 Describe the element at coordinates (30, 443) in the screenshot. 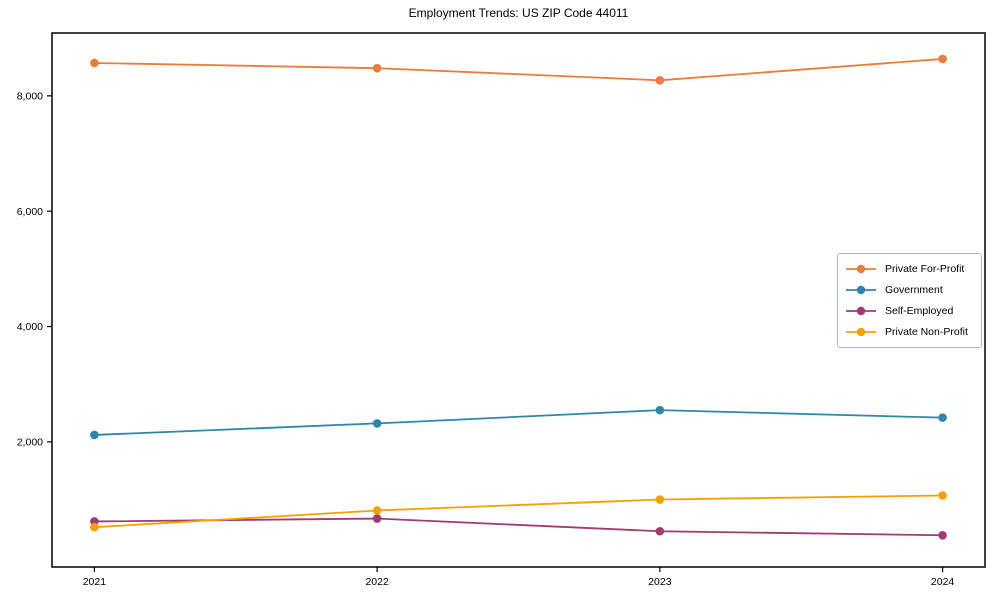

I see `y-tick-label: 2,000` at that location.